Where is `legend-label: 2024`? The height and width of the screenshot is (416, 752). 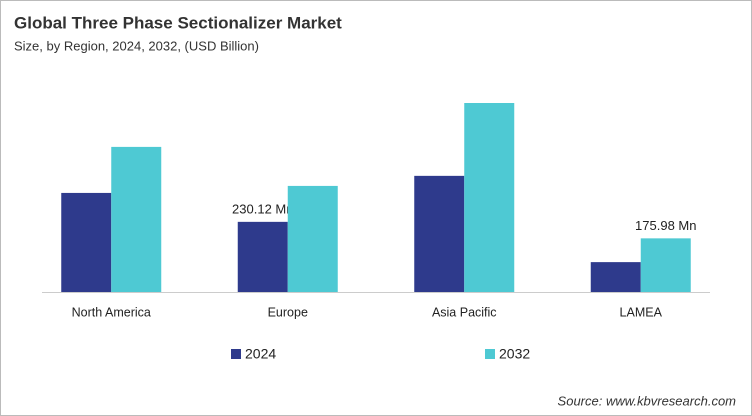 legend-label: 2024 is located at coordinates (260, 354).